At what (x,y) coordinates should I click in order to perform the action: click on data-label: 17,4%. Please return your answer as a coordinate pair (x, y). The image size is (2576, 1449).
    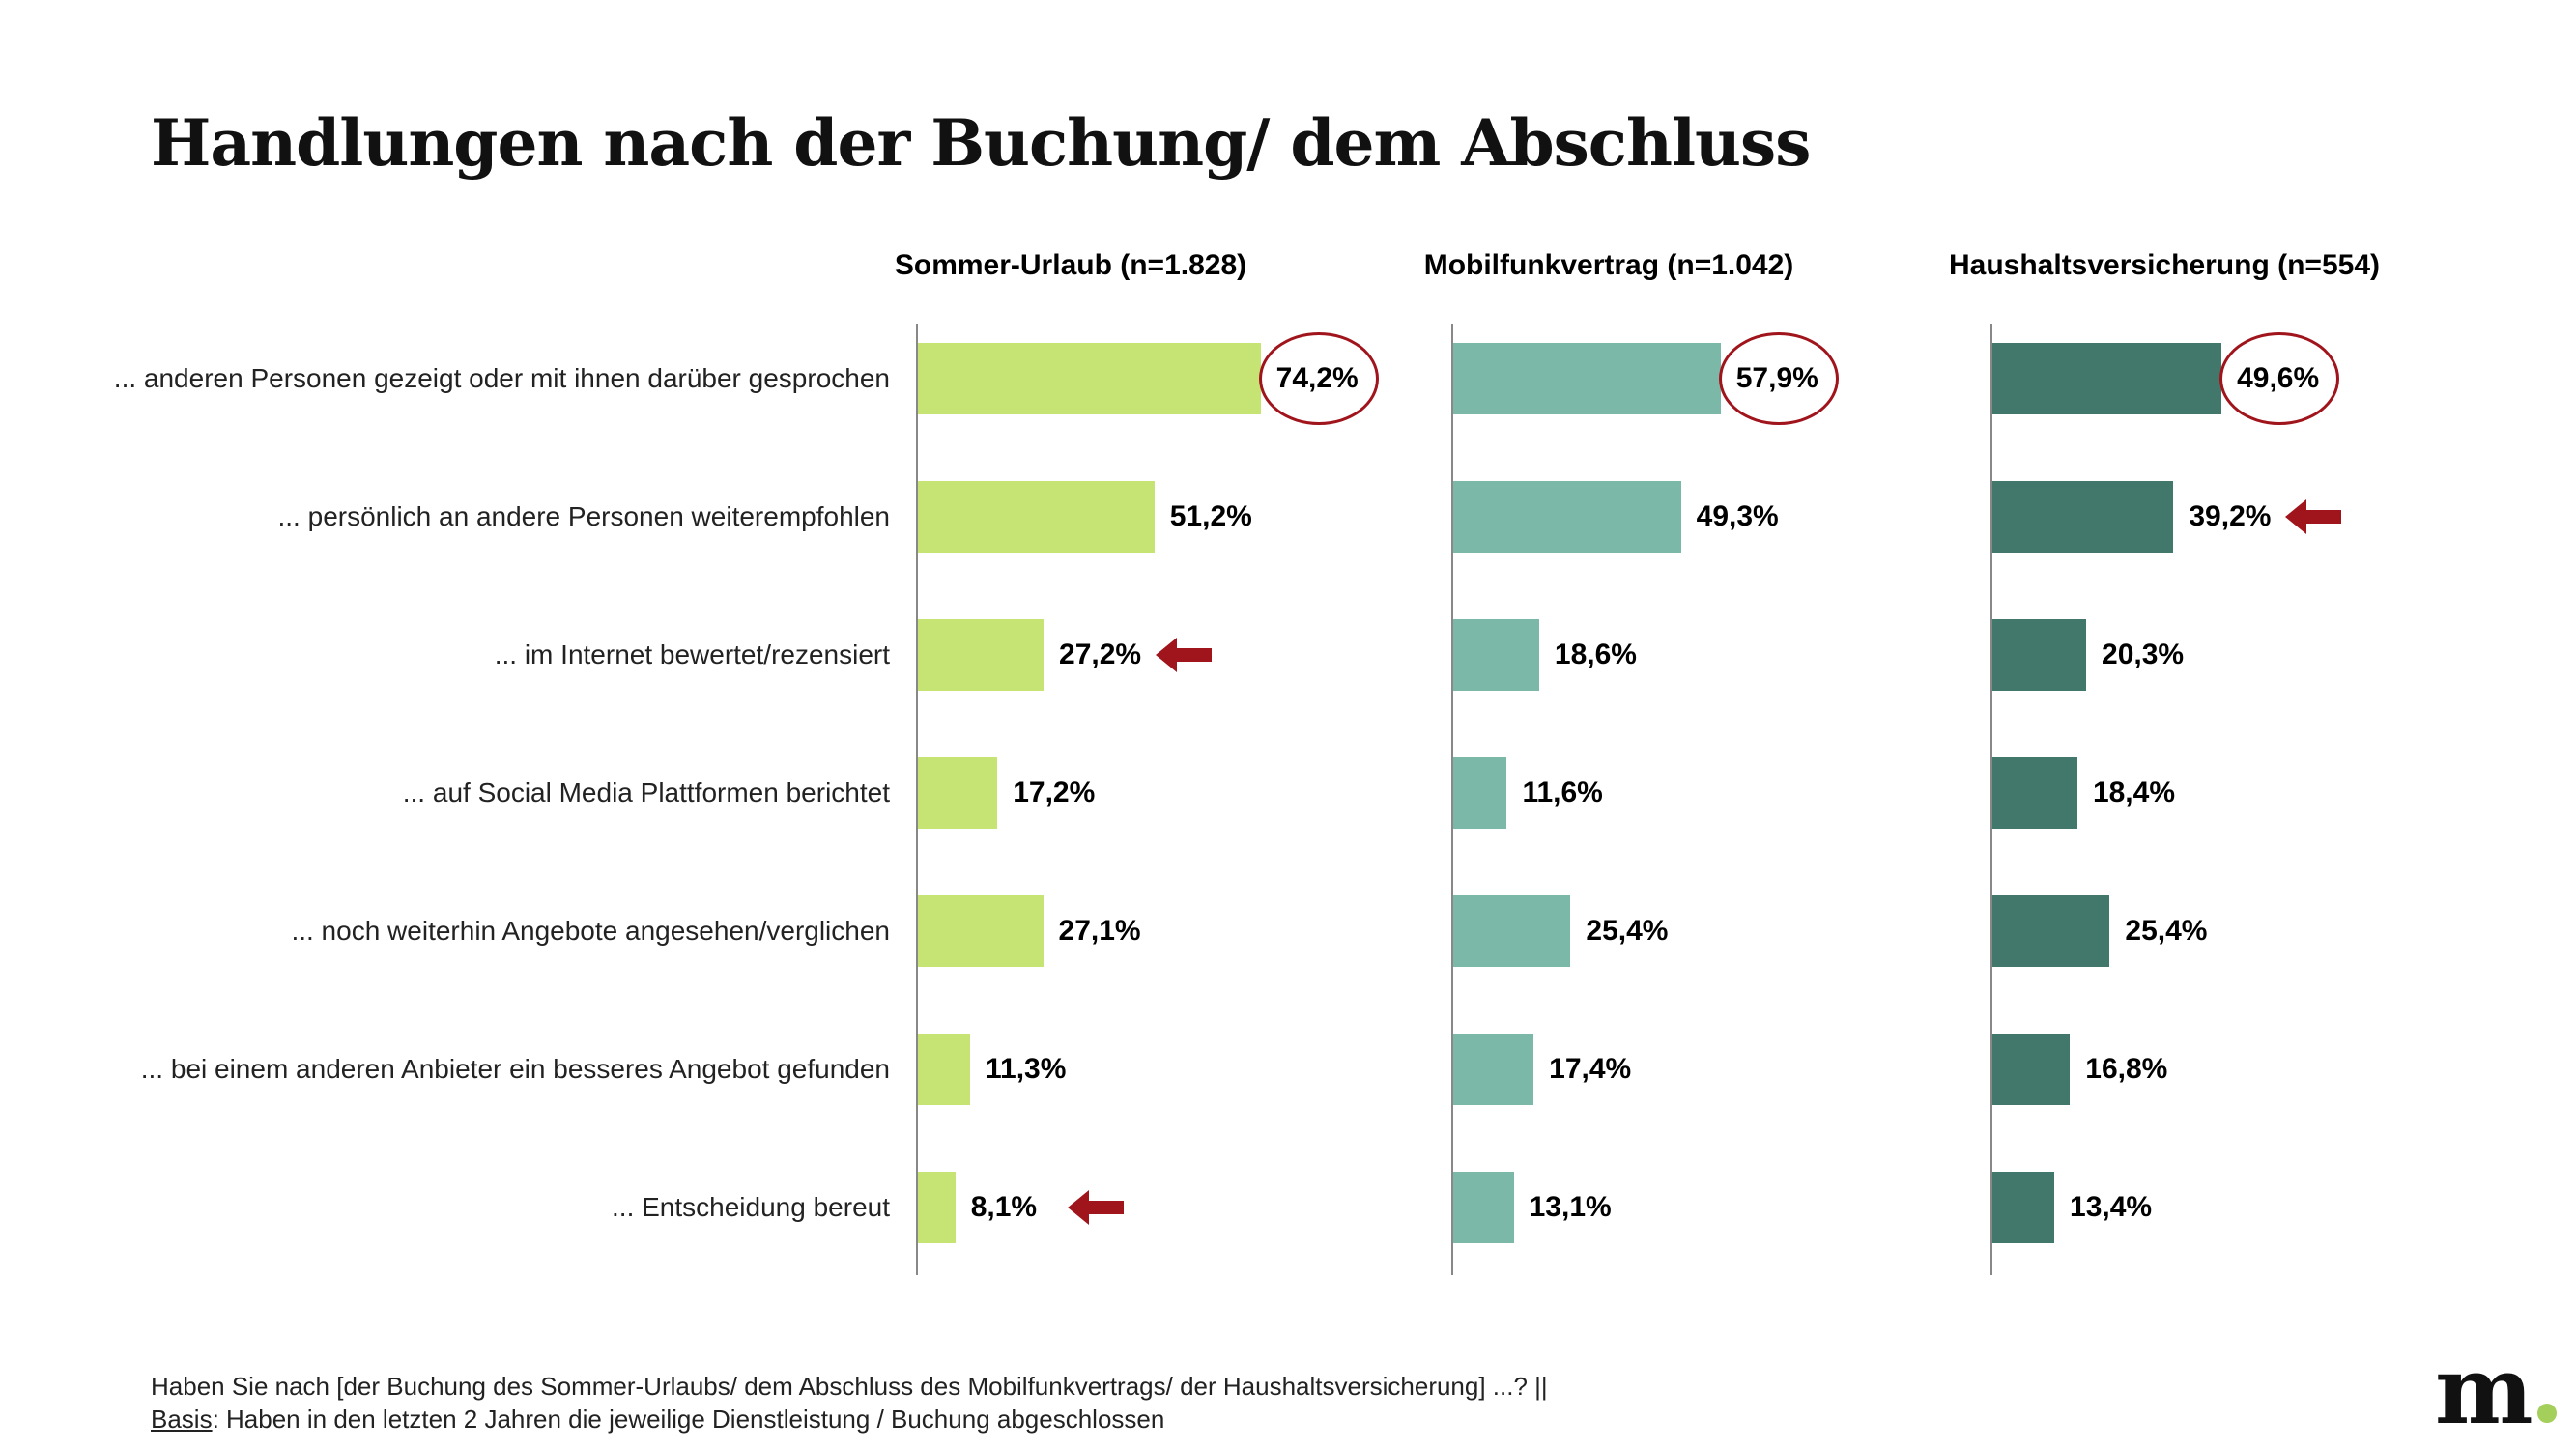
    Looking at the image, I should click on (1591, 1069).